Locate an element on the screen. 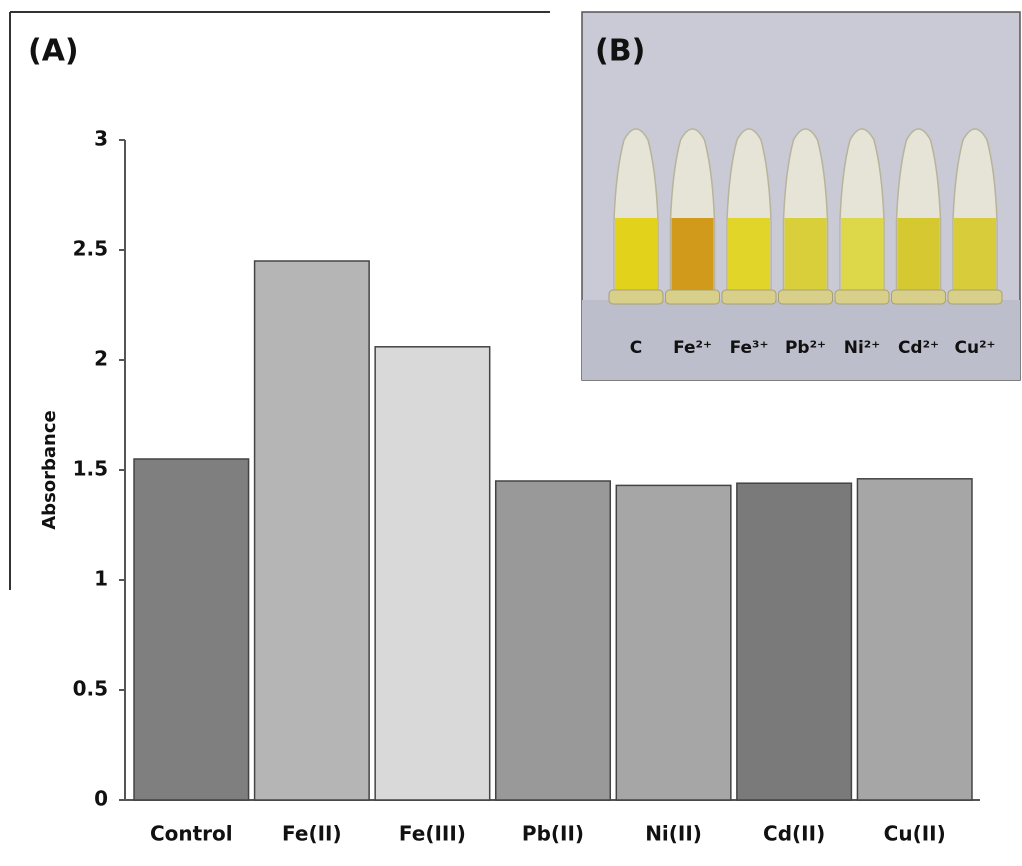 This screenshot has width=1022, height=866. inset-panel-label: (B) is located at coordinates (620, 51).